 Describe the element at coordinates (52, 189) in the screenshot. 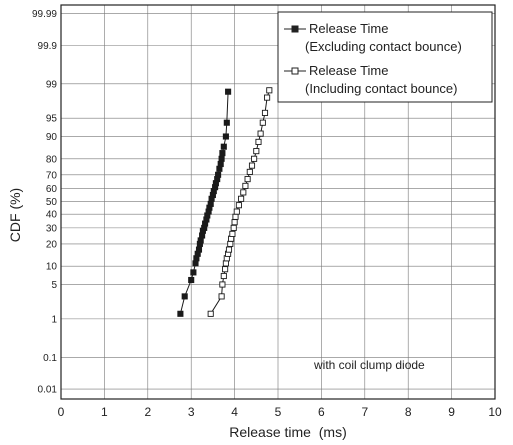

I see `y-tick-label: 60` at that location.